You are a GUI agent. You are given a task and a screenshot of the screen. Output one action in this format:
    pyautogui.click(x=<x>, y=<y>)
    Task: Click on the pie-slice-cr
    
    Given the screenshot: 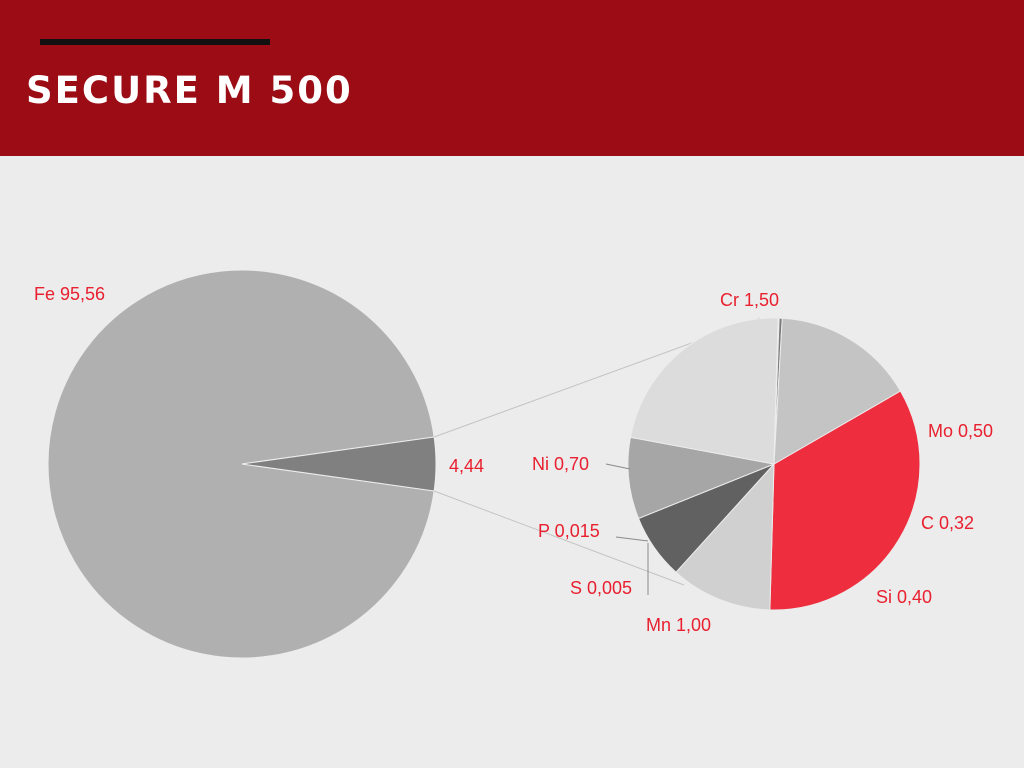 What is the action you would take?
    pyautogui.click(x=845, y=500)
    